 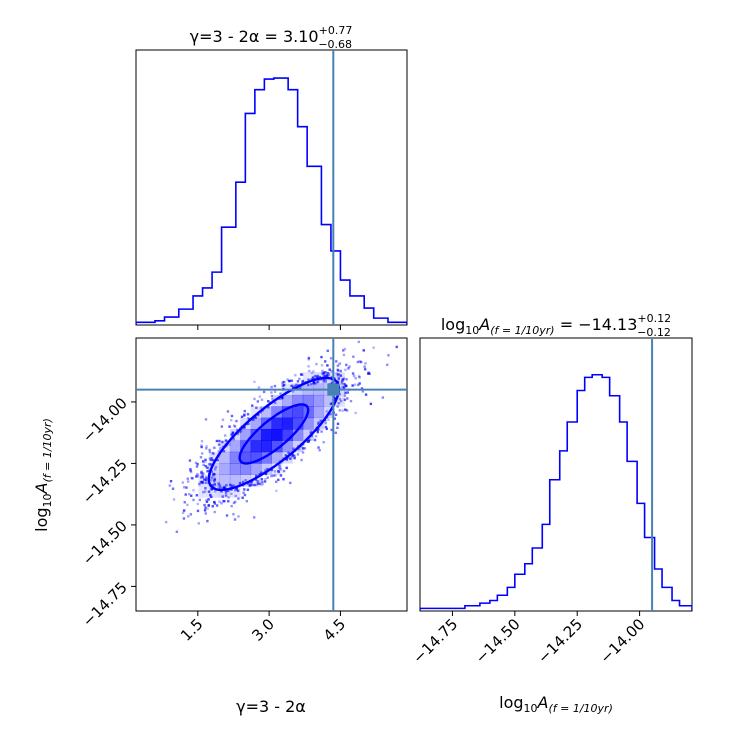 I want to click on log10a-histogram-steps, so click(x=556, y=492).